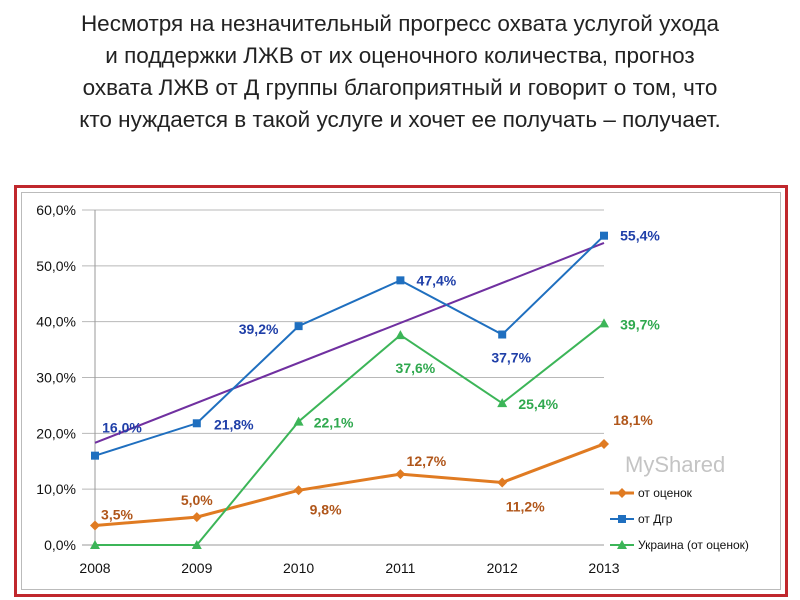 The width and height of the screenshot is (800, 600). I want to click on legend-label: от оценок, so click(665, 493).